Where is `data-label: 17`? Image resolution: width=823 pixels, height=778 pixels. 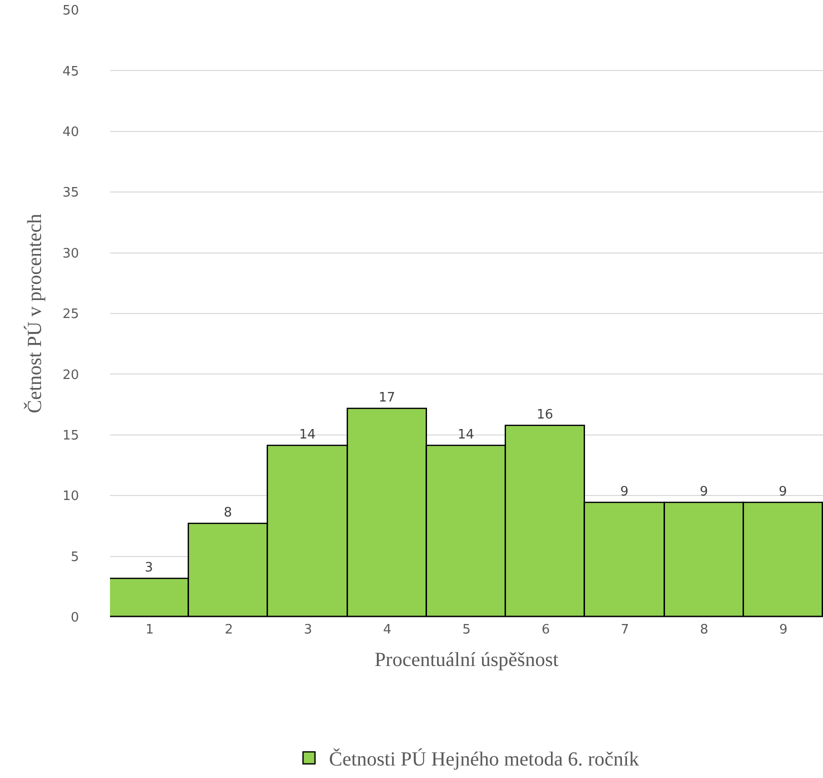
data-label: 17 is located at coordinates (387, 398).